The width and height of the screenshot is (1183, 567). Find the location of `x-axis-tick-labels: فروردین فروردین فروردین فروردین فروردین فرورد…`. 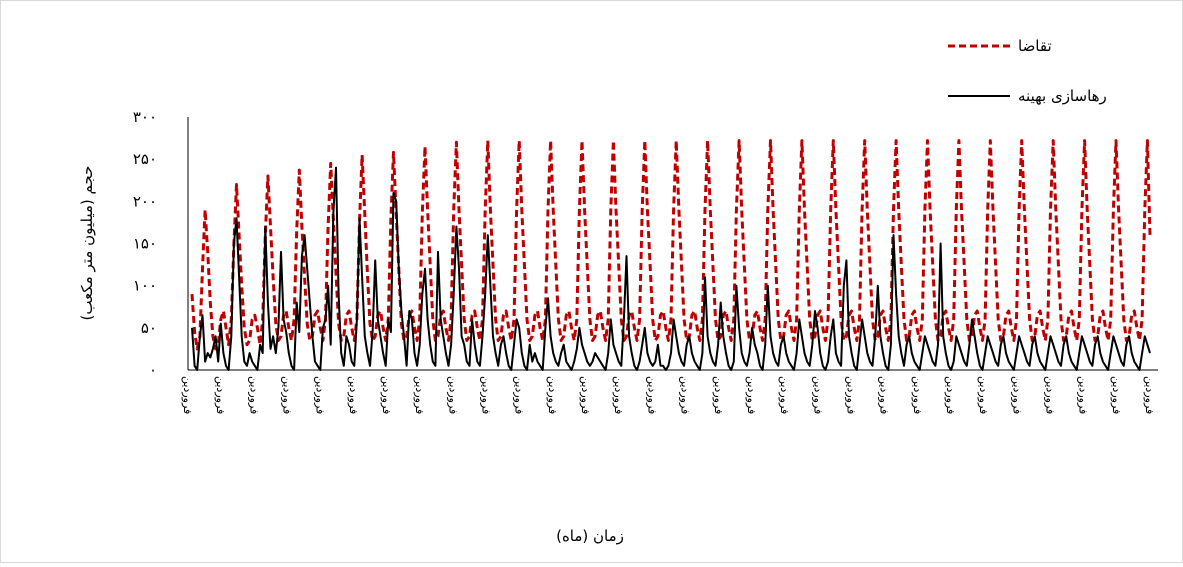

x-axis-tick-labels: فروردین فروردین فروردین فروردین فروردین فرورد… is located at coordinates (668, 395).